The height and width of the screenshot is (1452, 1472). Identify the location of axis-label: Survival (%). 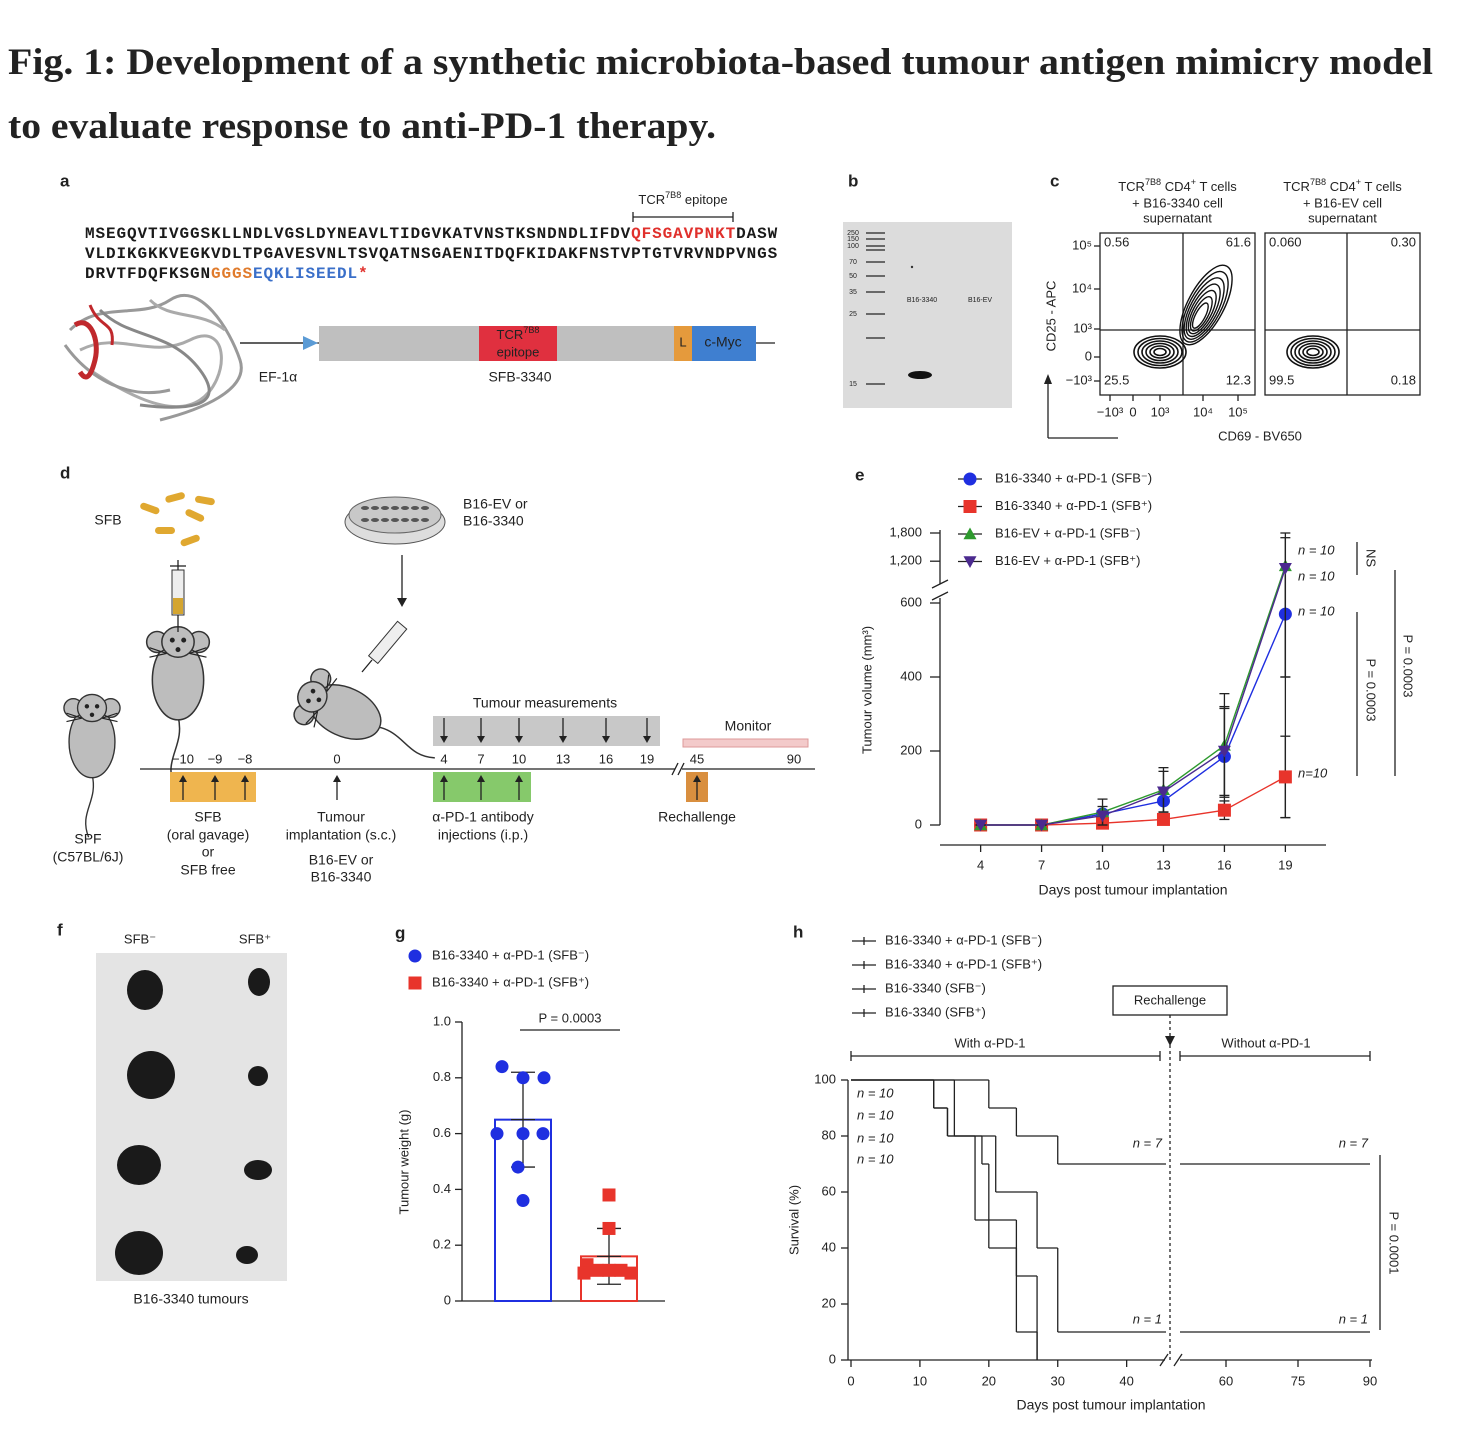
(793, 1220).